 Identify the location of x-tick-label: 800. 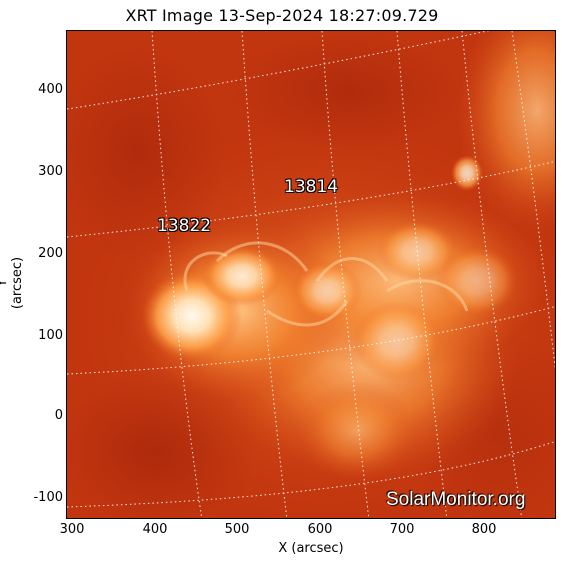
(484, 529).